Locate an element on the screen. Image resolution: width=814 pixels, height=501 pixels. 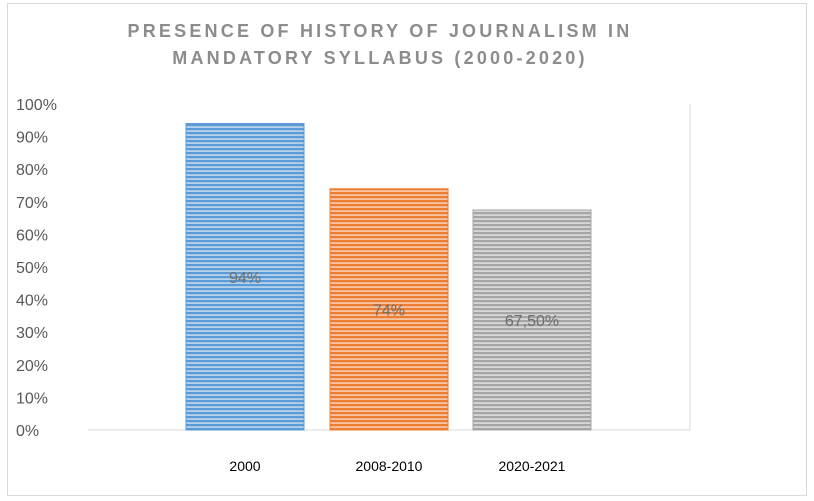
y-tick-label: 20% is located at coordinates (32, 366).